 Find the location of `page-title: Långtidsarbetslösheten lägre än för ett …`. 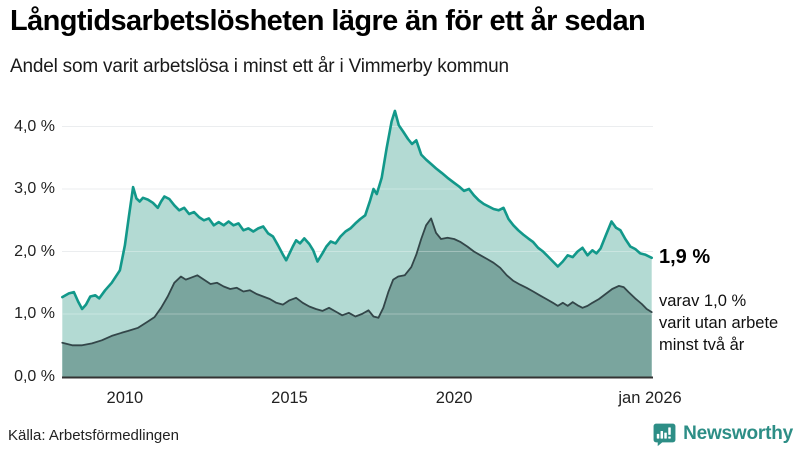

page-title: Långtidsarbetslösheten lägre än för ett … is located at coordinates (328, 21).